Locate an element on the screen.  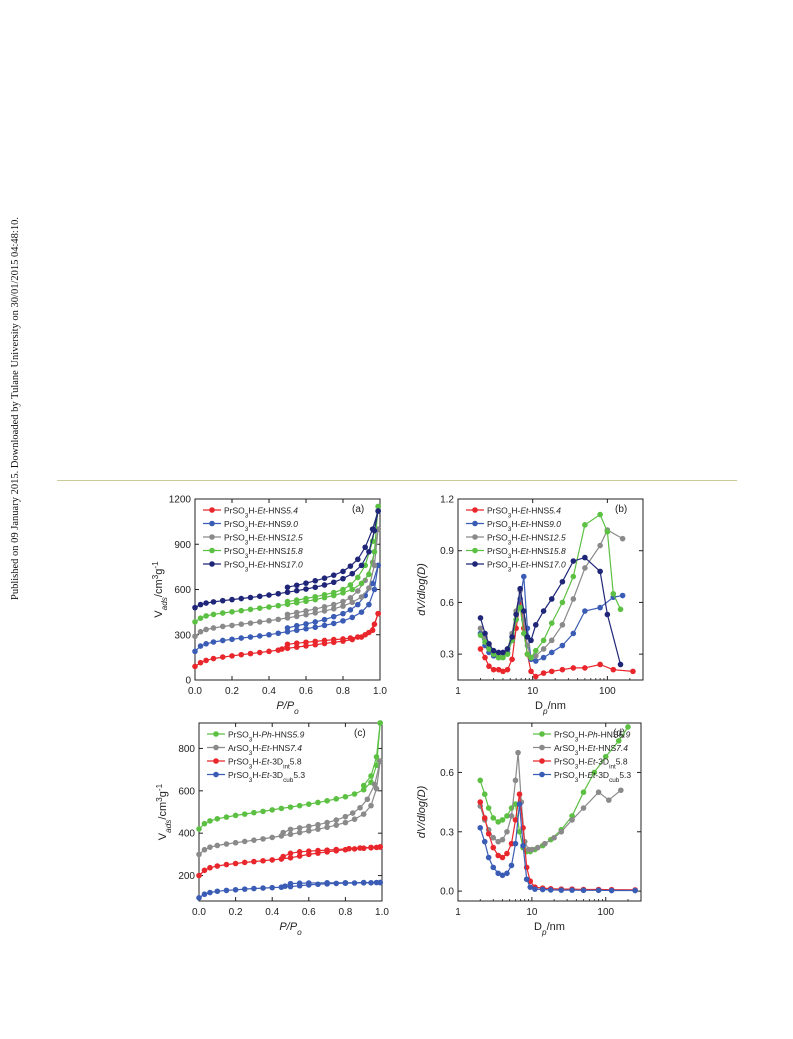
y-tick-label: 0 is located at coordinates (188, 681).